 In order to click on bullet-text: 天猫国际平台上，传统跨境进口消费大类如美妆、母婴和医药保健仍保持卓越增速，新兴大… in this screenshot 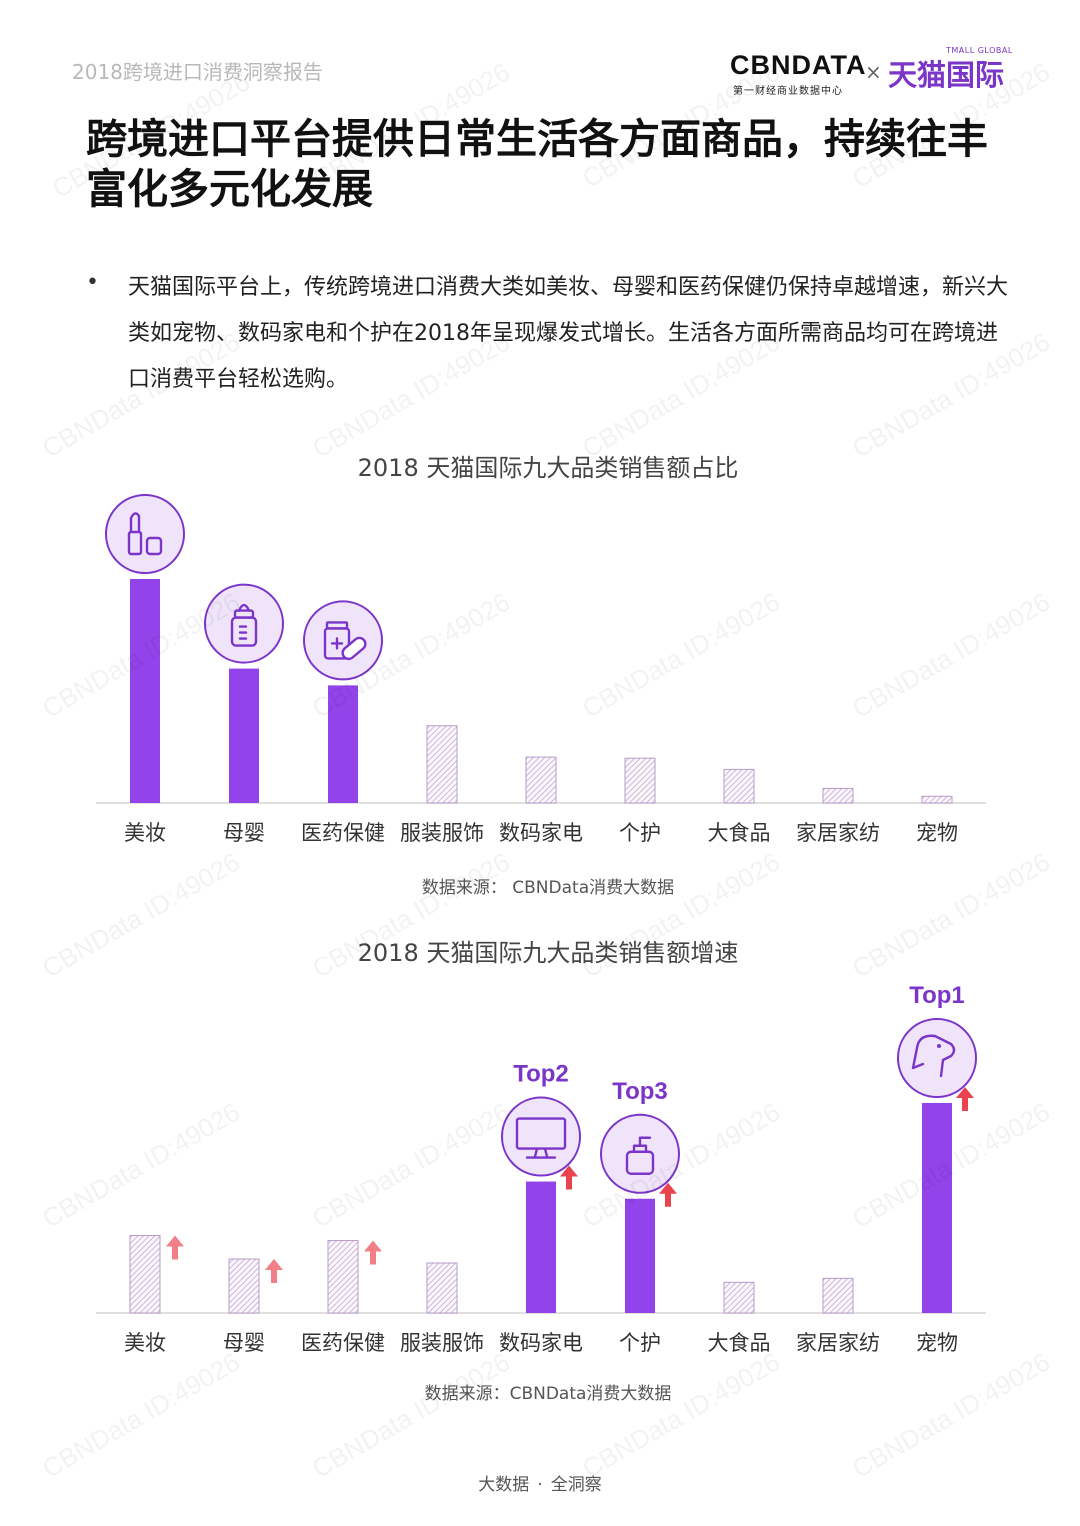, I will do `click(568, 333)`.